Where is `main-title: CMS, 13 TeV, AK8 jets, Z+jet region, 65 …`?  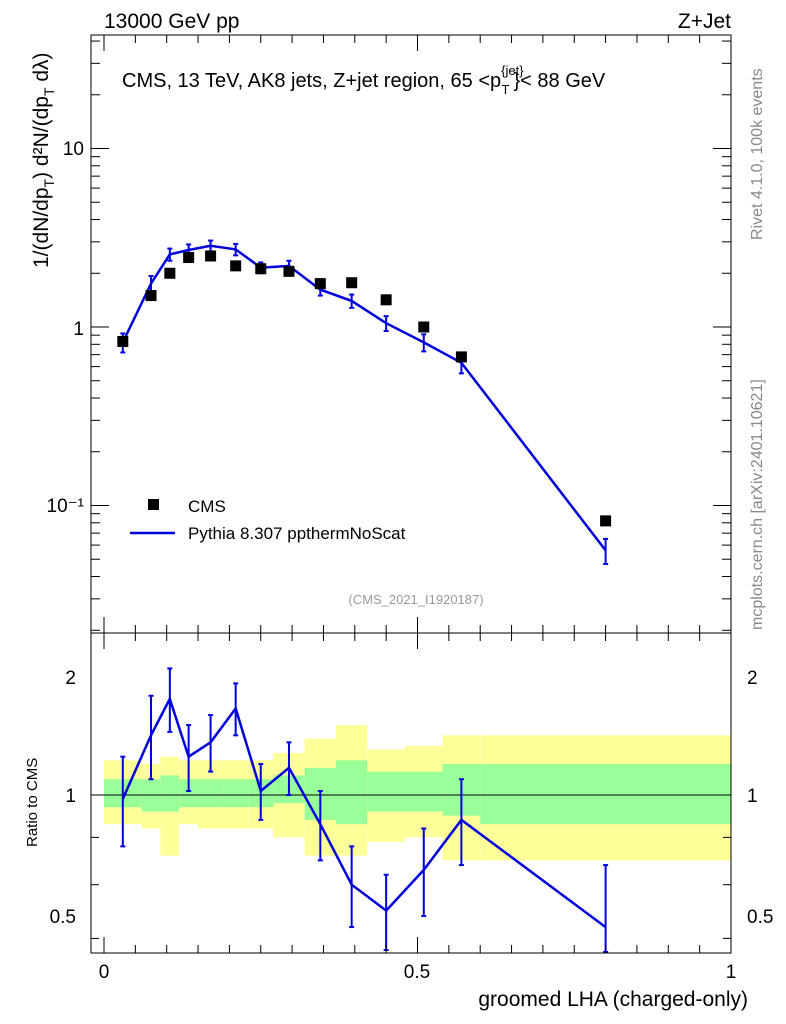 main-title: CMS, 13 TeV, AK8 jets, Z+jet region, 65 … is located at coordinates (364, 80).